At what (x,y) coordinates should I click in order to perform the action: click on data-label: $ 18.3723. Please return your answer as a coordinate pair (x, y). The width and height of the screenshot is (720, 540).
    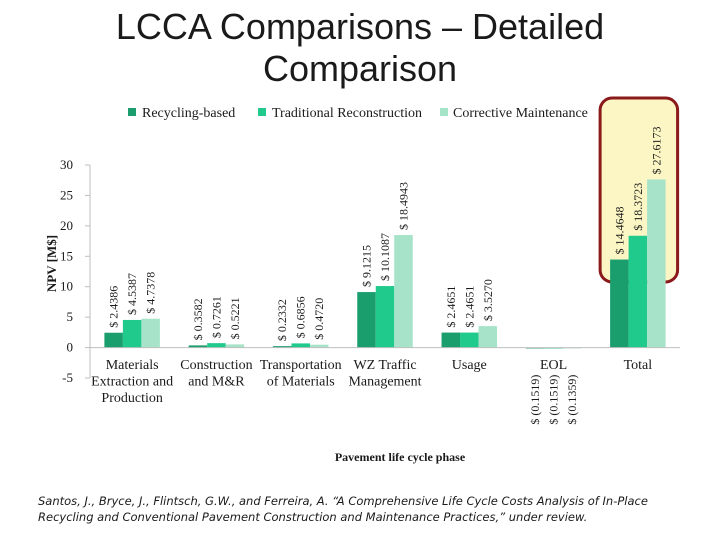
    Looking at the image, I should click on (638, 207).